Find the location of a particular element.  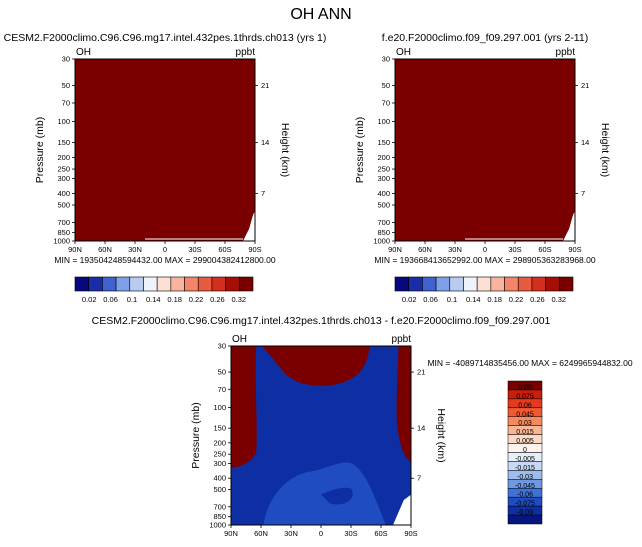

field-positive-upper is located at coordinates (315, 366).